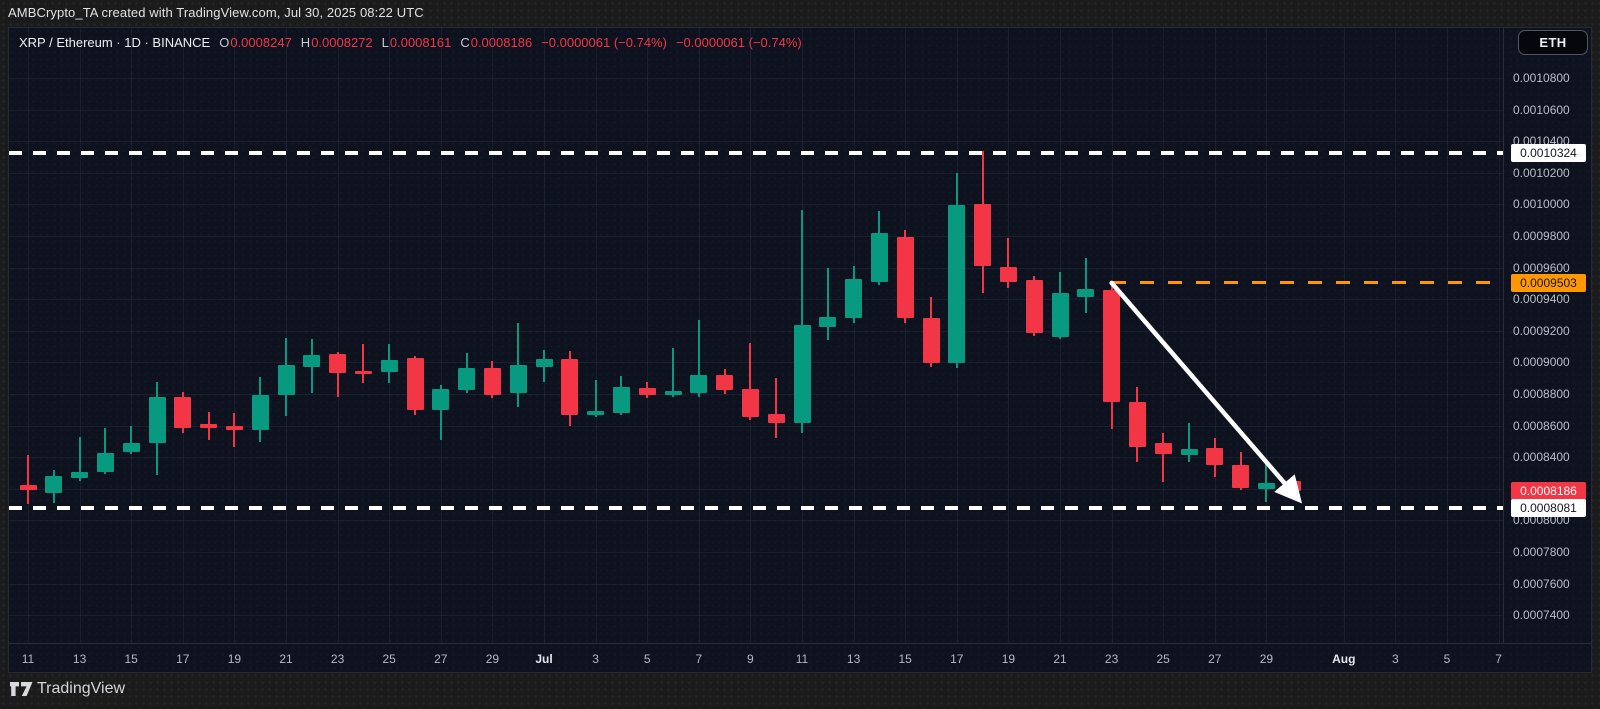 The image size is (1600, 709). Describe the element at coordinates (1541, 362) in the screenshot. I see `price-axis-label: 0.0009000` at that location.